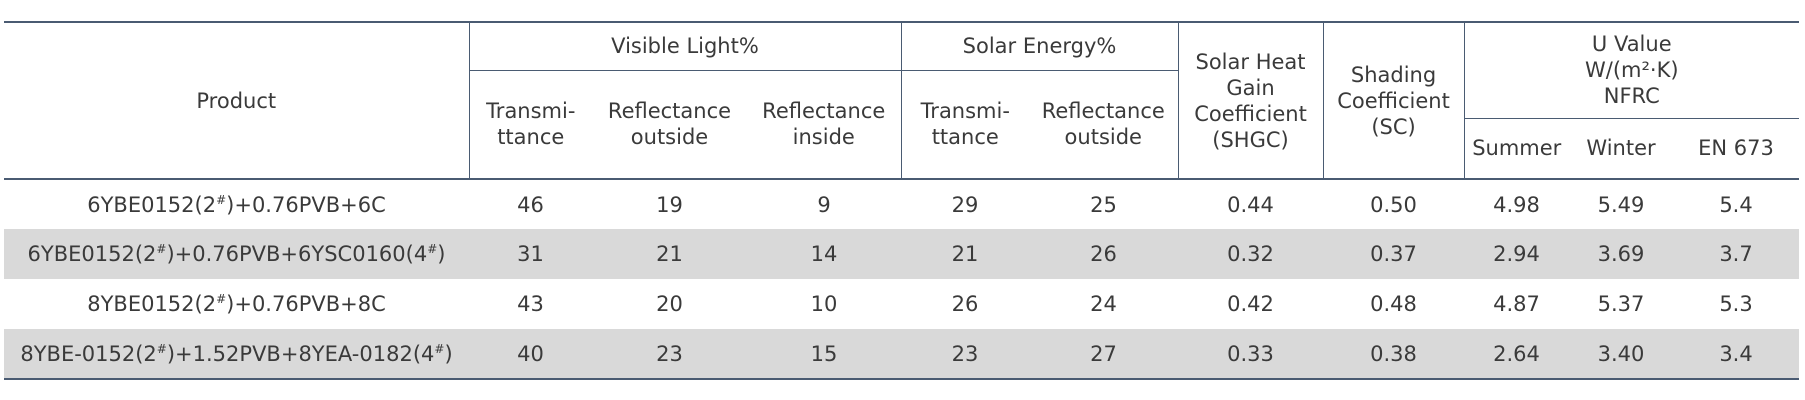 This screenshot has height=400, width=1805. I want to click on value-cell: 31, so click(530, 254).